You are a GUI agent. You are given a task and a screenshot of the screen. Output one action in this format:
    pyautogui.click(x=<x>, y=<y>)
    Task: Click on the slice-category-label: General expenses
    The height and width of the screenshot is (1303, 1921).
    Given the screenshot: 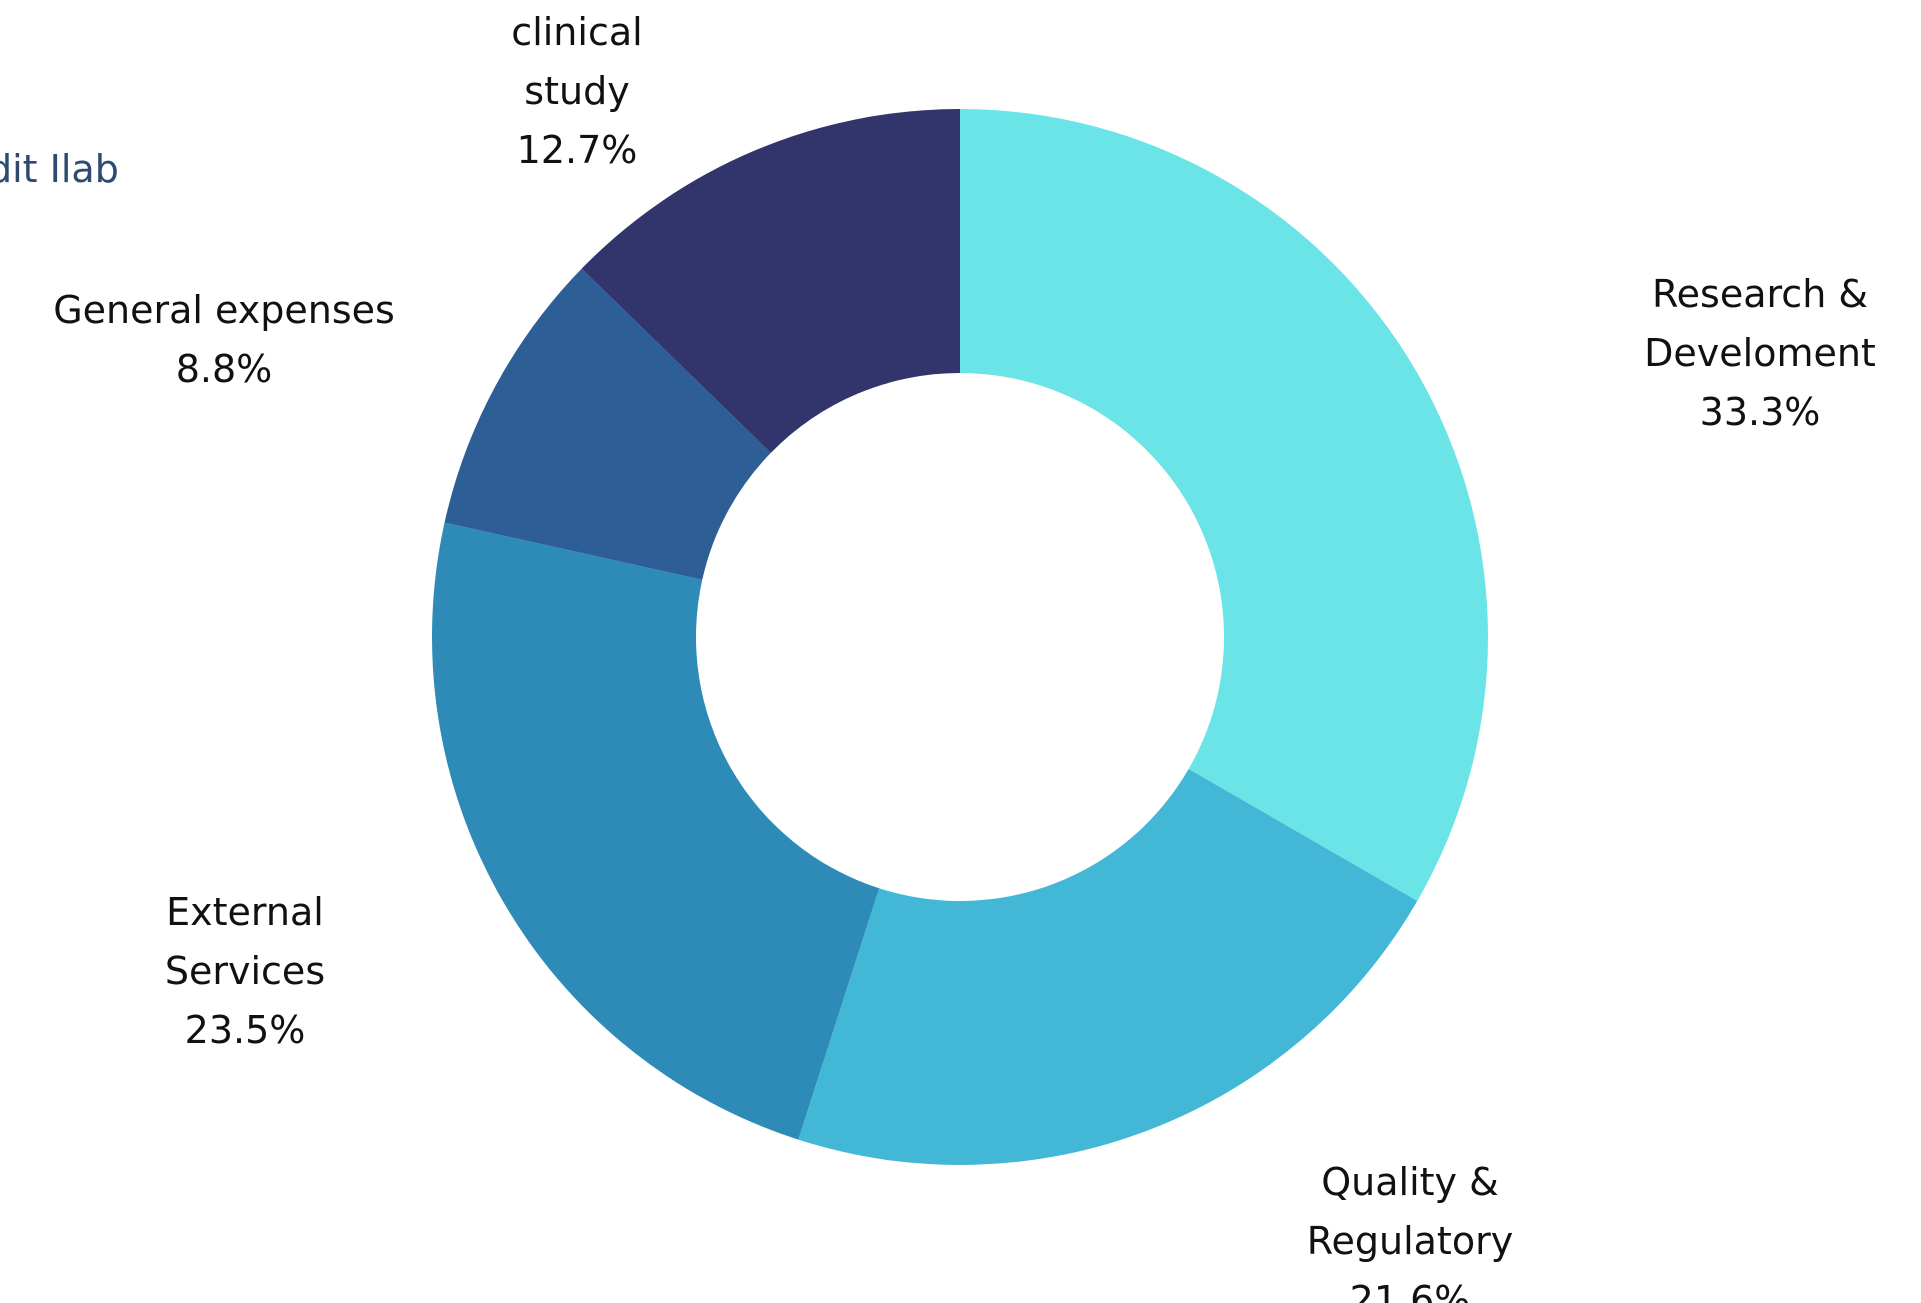 What is the action you would take?
    pyautogui.click(x=224, y=310)
    